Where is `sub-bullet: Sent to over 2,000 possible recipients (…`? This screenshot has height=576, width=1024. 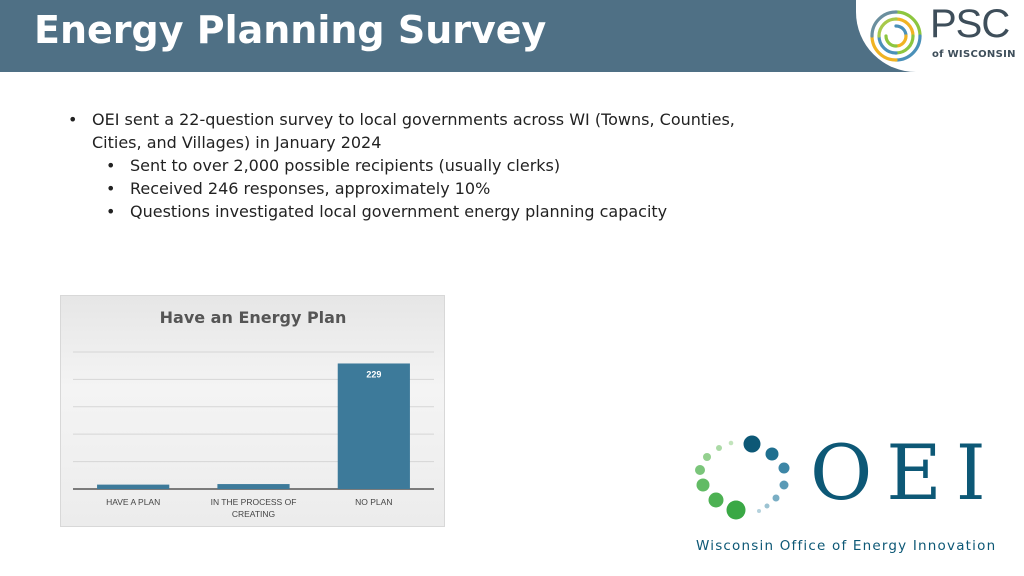
sub-bullet: Sent to over 2,000 possible recipients (… is located at coordinates (445, 165).